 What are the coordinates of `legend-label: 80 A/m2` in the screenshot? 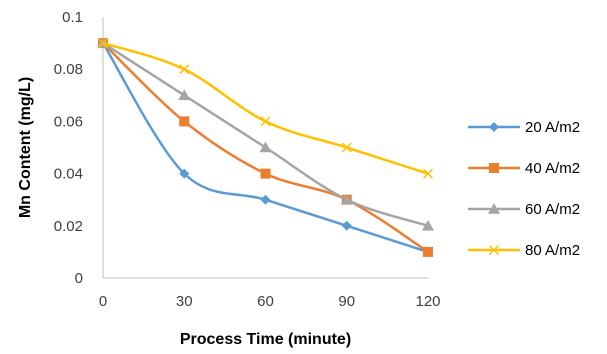 It's located at (552, 250).